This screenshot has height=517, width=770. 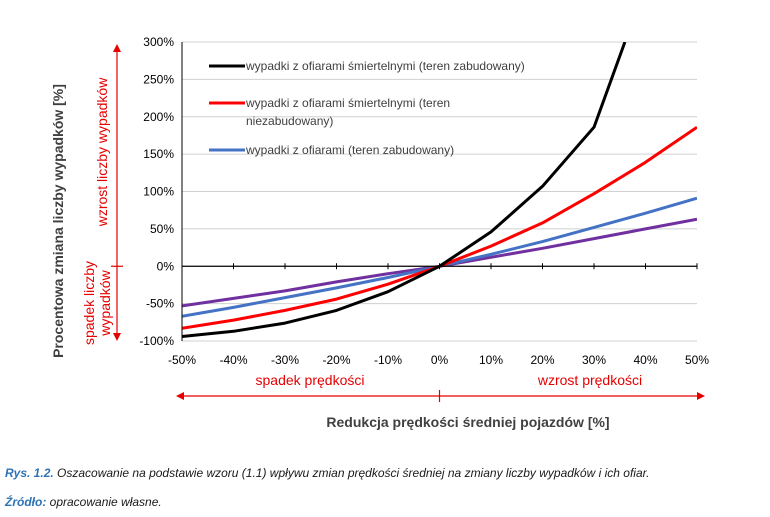 I want to click on arrowhead-up, so click(x=117, y=48).